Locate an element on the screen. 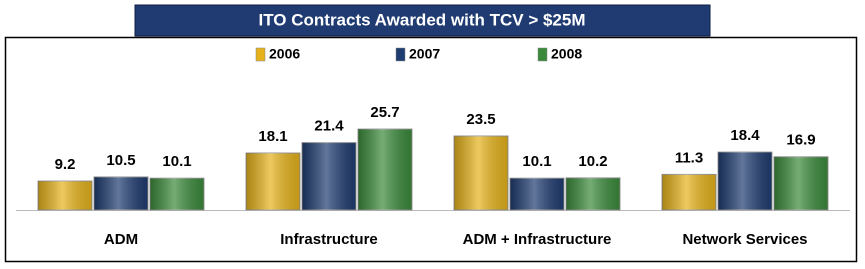 Image resolution: width=865 pixels, height=269 pixels. value-label: 16.9 is located at coordinates (800, 140).